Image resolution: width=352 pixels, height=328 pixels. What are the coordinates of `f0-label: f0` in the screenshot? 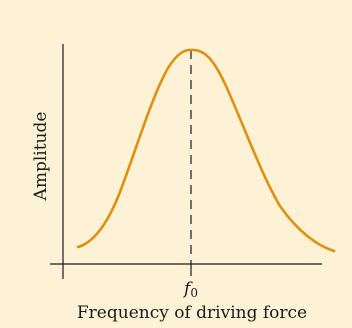 It's located at (190, 289).